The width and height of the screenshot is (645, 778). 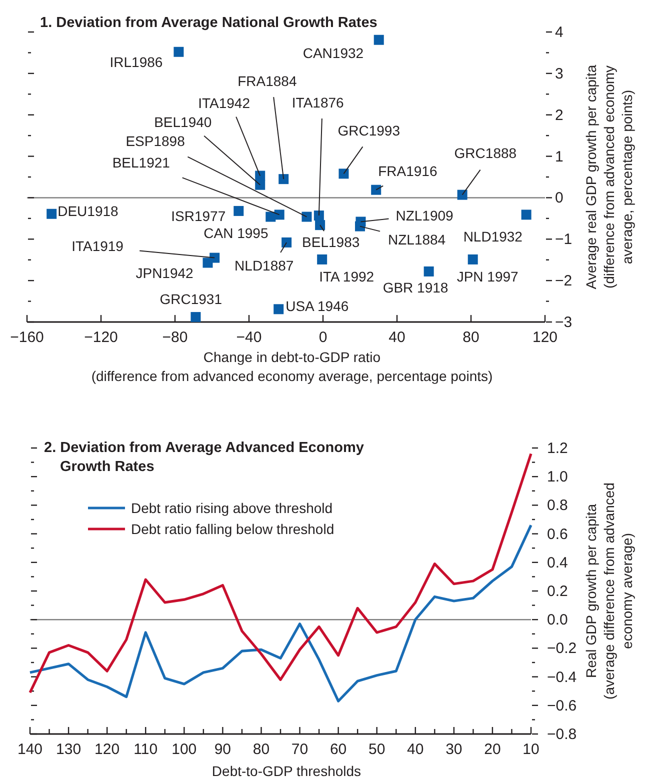 What do you see at coordinates (318, 102) in the screenshot?
I see `annotation: ITA1876` at bounding box center [318, 102].